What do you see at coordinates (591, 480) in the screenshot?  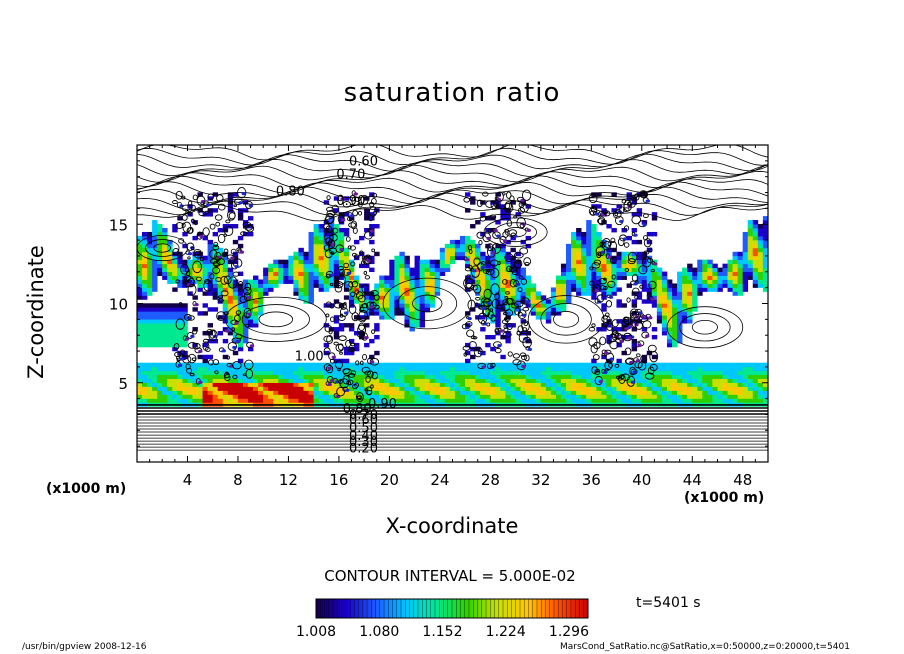 I see `x-tick-label: 36` at bounding box center [591, 480].